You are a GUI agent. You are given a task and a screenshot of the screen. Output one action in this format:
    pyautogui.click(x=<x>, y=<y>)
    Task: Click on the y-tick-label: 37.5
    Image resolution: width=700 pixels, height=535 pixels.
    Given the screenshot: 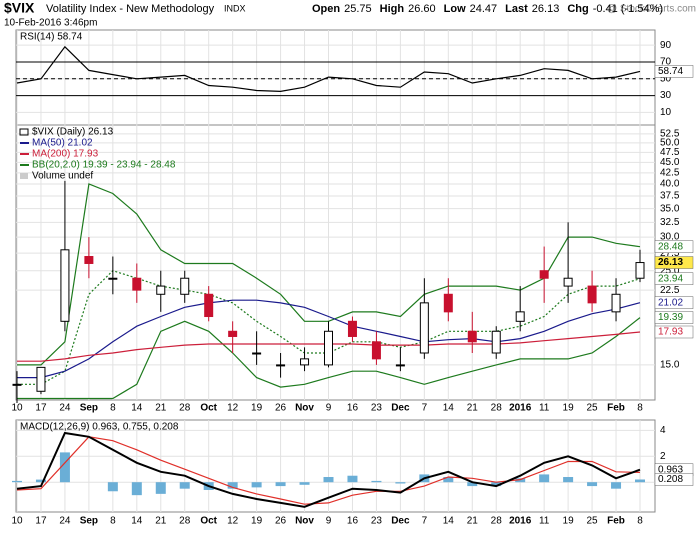 What is the action you would take?
    pyautogui.click(x=670, y=196)
    